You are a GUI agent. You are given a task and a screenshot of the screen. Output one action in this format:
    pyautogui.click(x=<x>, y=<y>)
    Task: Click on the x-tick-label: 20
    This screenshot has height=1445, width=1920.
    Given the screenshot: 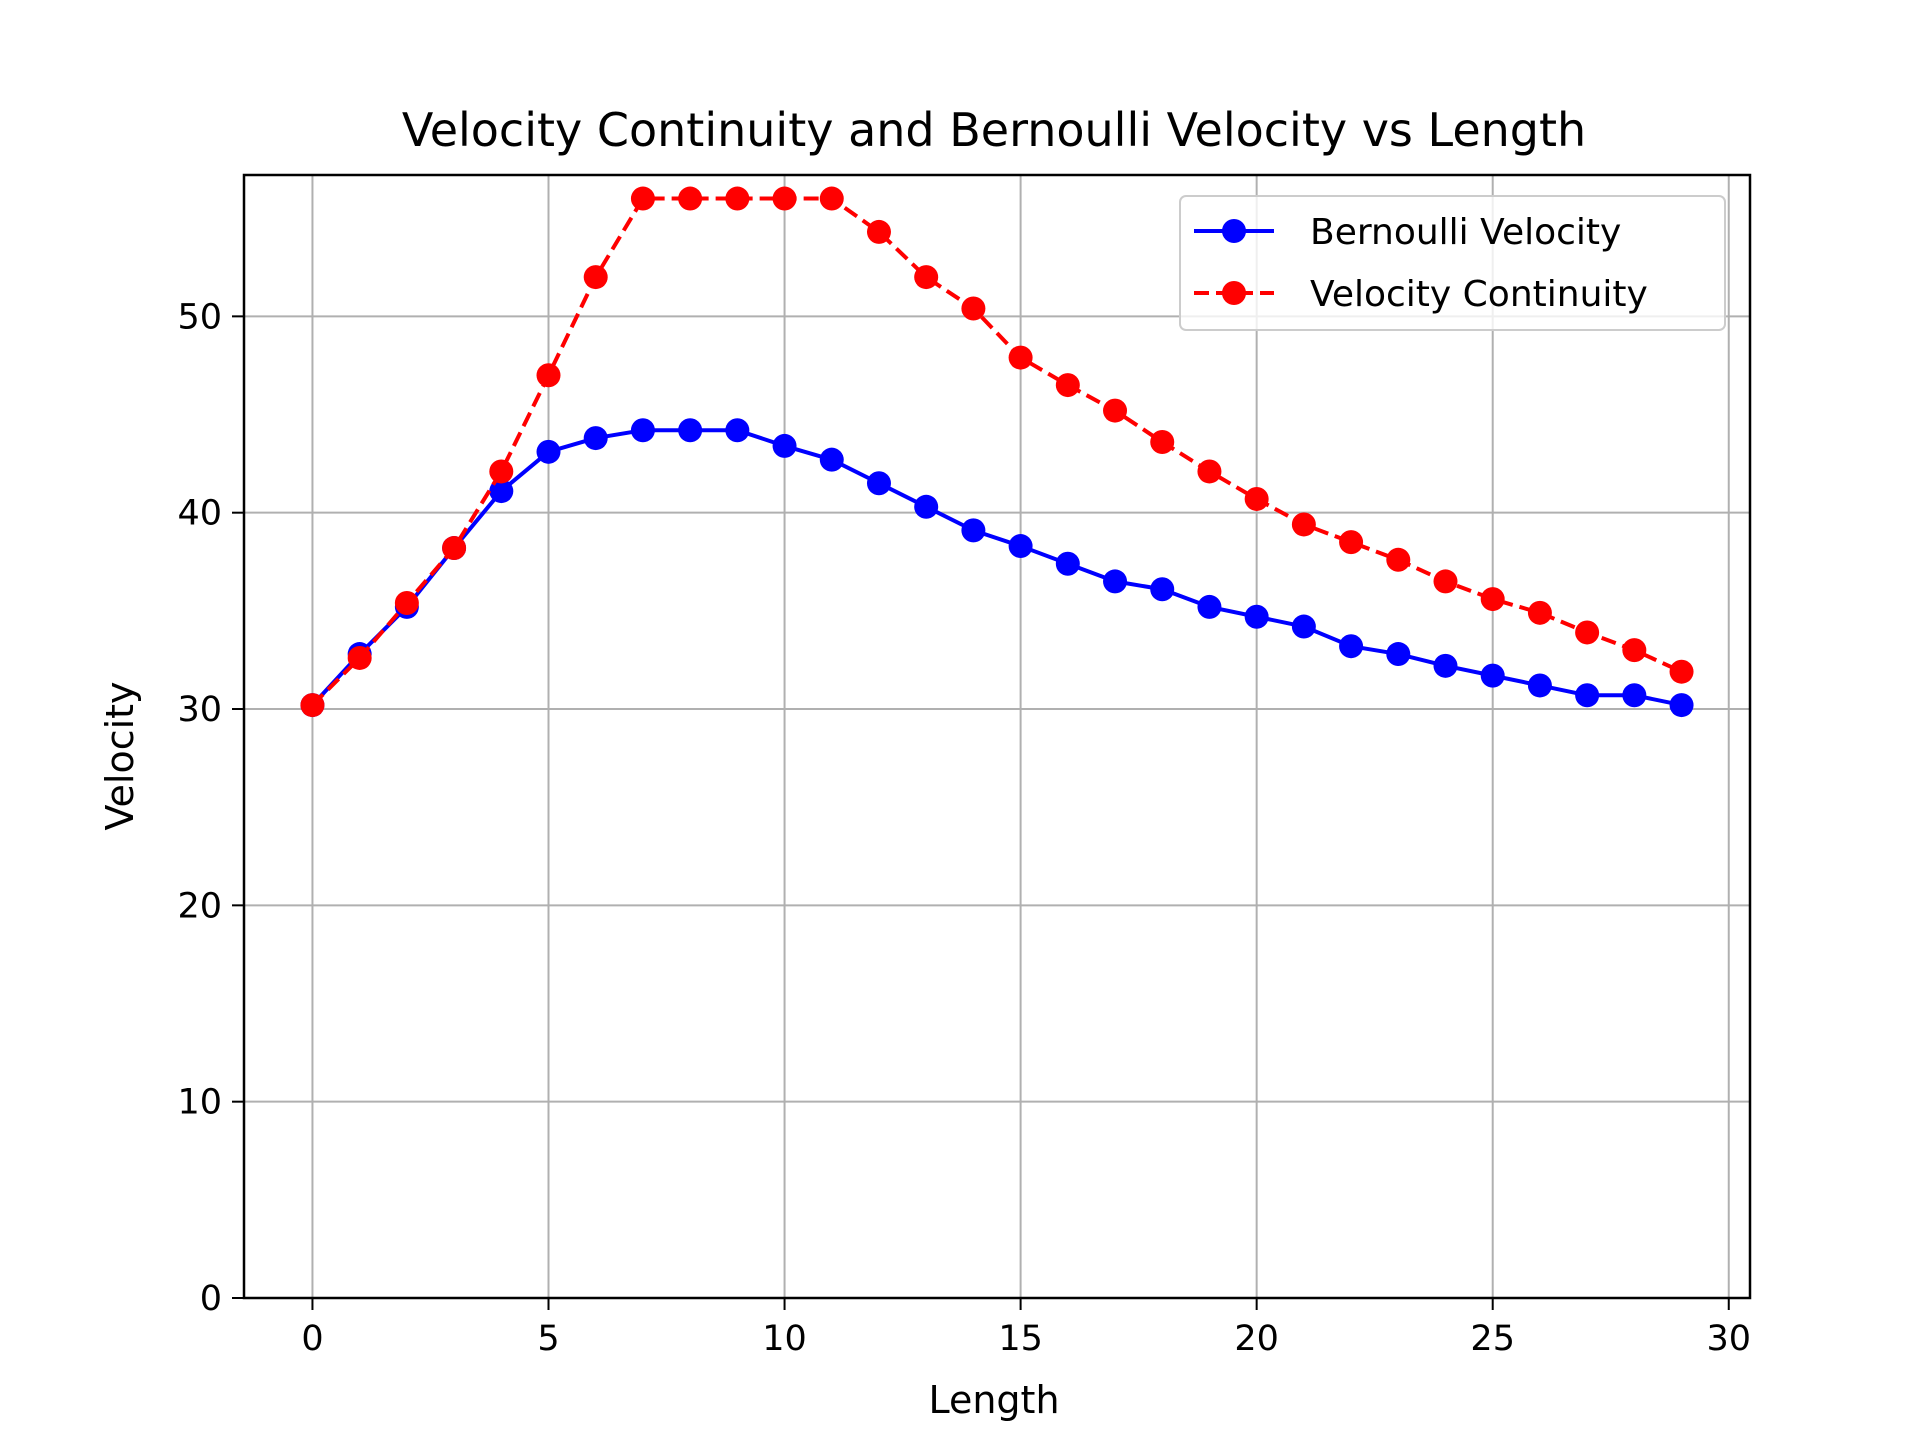 What is the action you would take?
    pyautogui.click(x=1256, y=1339)
    